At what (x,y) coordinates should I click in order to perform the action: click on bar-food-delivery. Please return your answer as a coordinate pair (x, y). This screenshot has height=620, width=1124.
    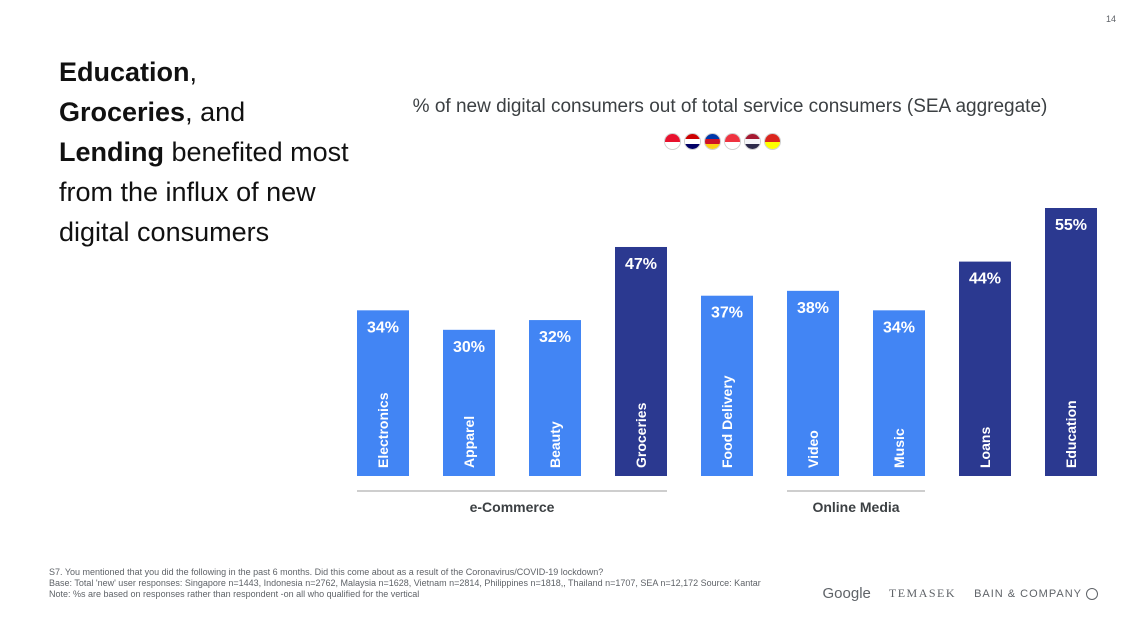
    Looking at the image, I should click on (727, 385).